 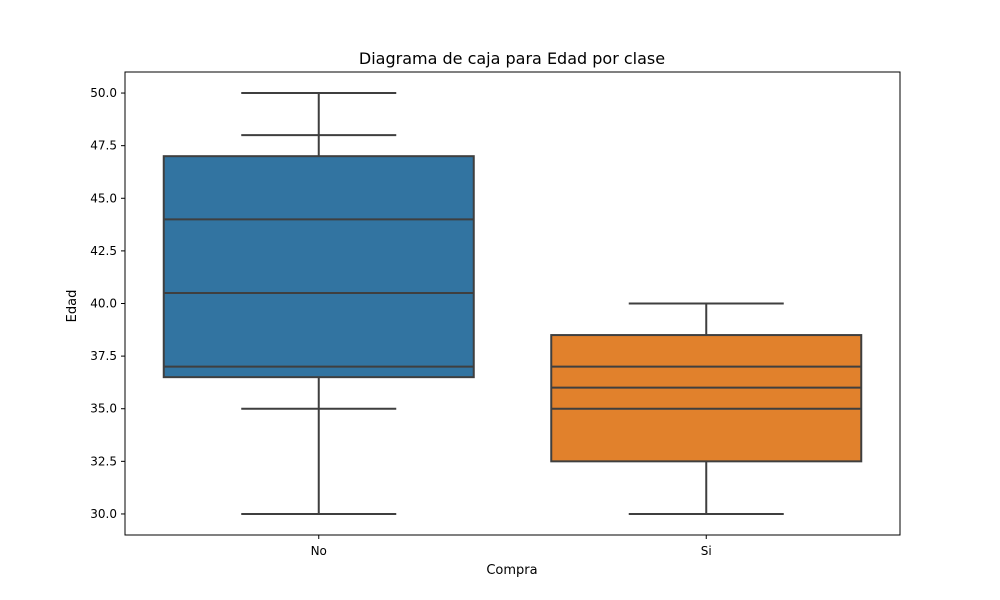 What do you see at coordinates (103, 93) in the screenshot?
I see `y-tick-label: 50.0` at bounding box center [103, 93].